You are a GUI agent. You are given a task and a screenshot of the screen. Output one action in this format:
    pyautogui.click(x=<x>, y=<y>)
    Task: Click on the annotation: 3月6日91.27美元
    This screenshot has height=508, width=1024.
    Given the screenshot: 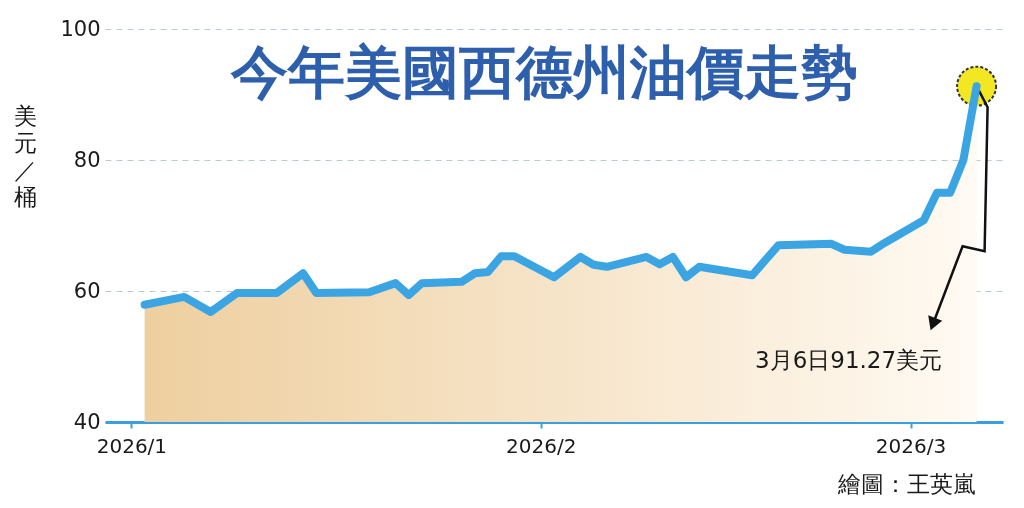 What is the action you would take?
    pyautogui.click(x=849, y=360)
    